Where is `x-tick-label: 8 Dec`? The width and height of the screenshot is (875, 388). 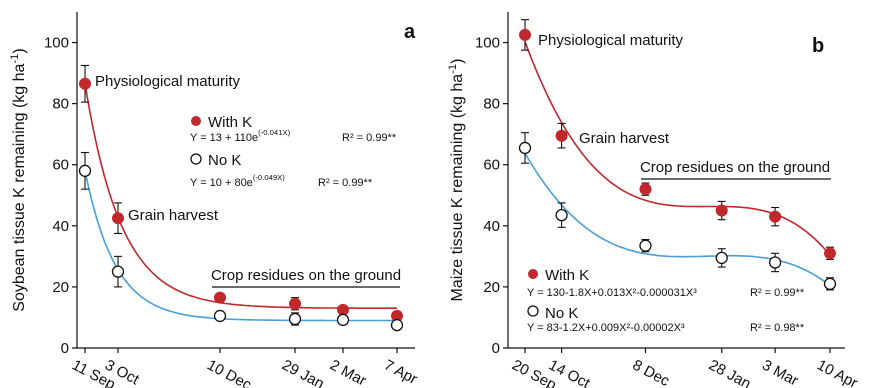
x-tick-label: 8 Dec is located at coordinates (651, 372).